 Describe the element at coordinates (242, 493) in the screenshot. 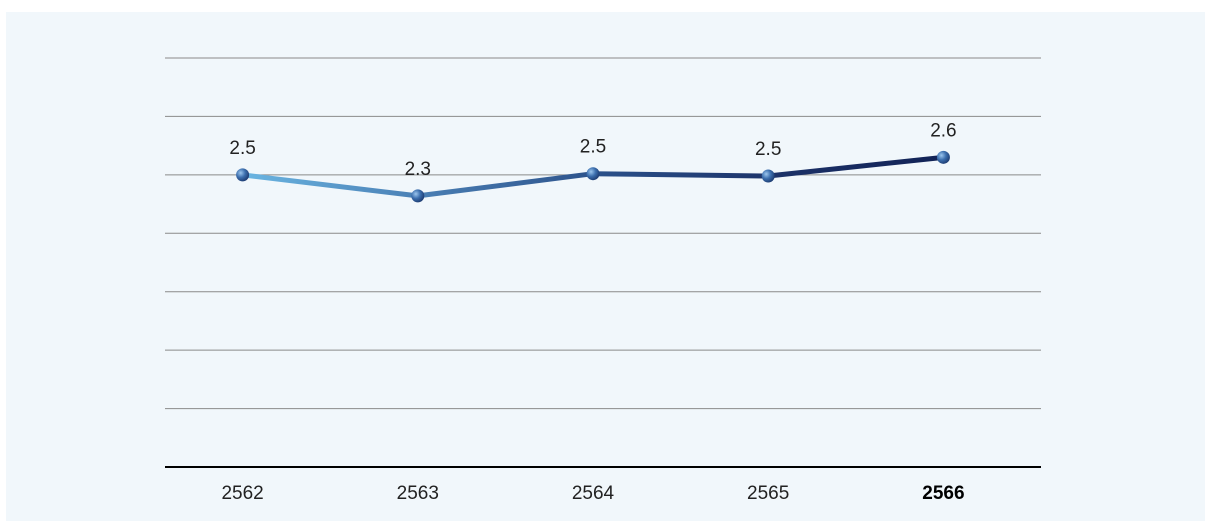

I see `x-tick-label-2562: 2562` at that location.